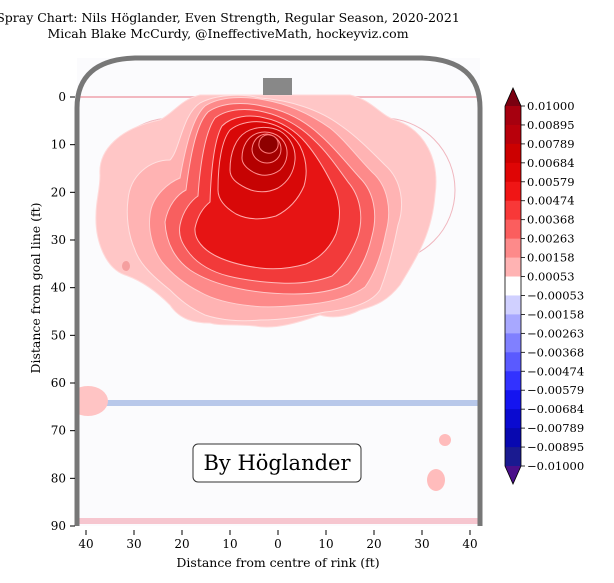  What do you see at coordinates (551, 220) in the screenshot?
I see `colorbar-tick-label: 0.00368` at bounding box center [551, 220].